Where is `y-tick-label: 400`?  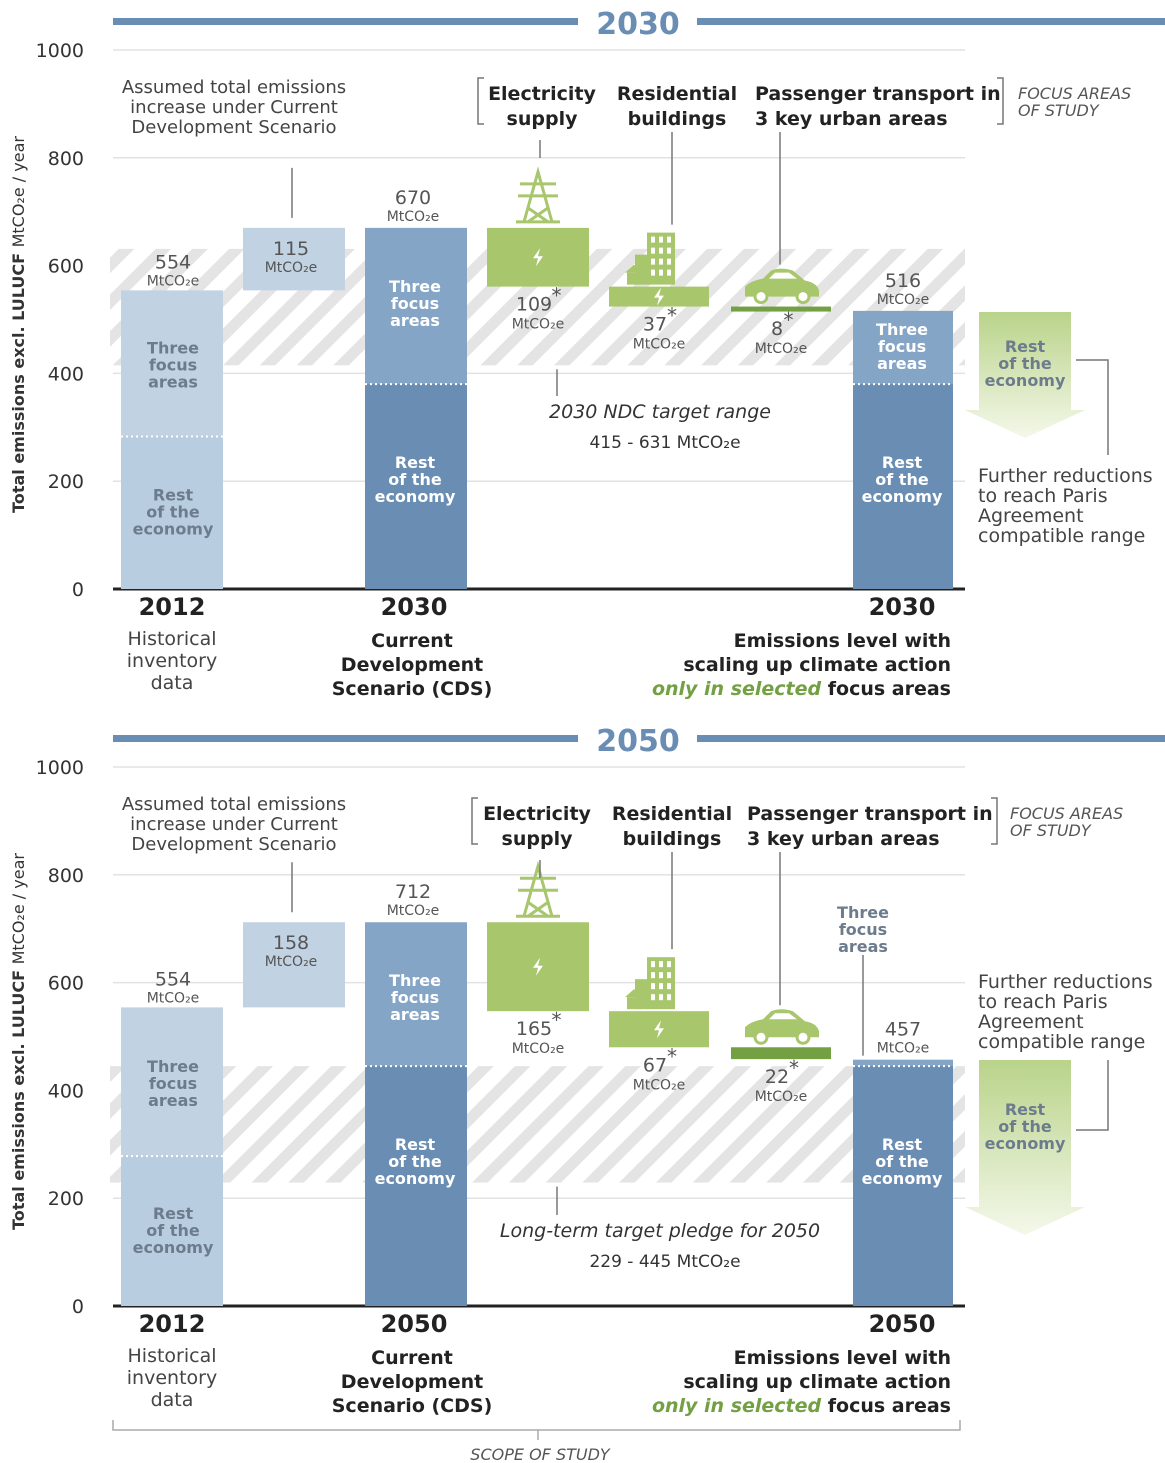 y-tick-label: 400 is located at coordinates (66, 1091).